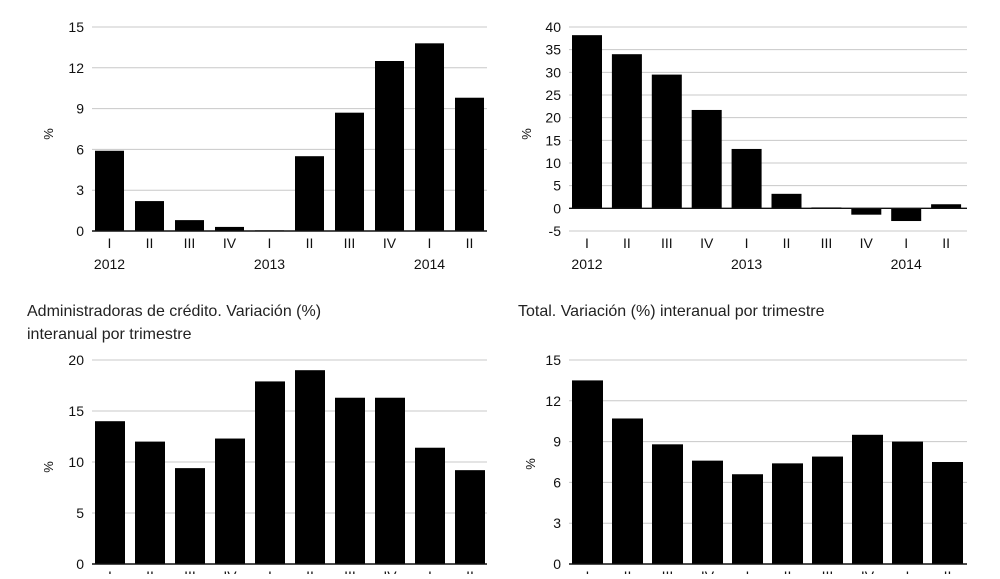  What do you see at coordinates (553, 72) in the screenshot?
I see `y-tick-label: 30` at bounding box center [553, 72].